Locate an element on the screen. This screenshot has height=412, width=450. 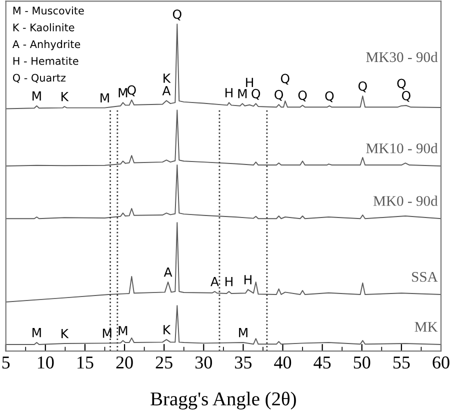
annotation: A - Anhydrite is located at coordinates (46, 45).